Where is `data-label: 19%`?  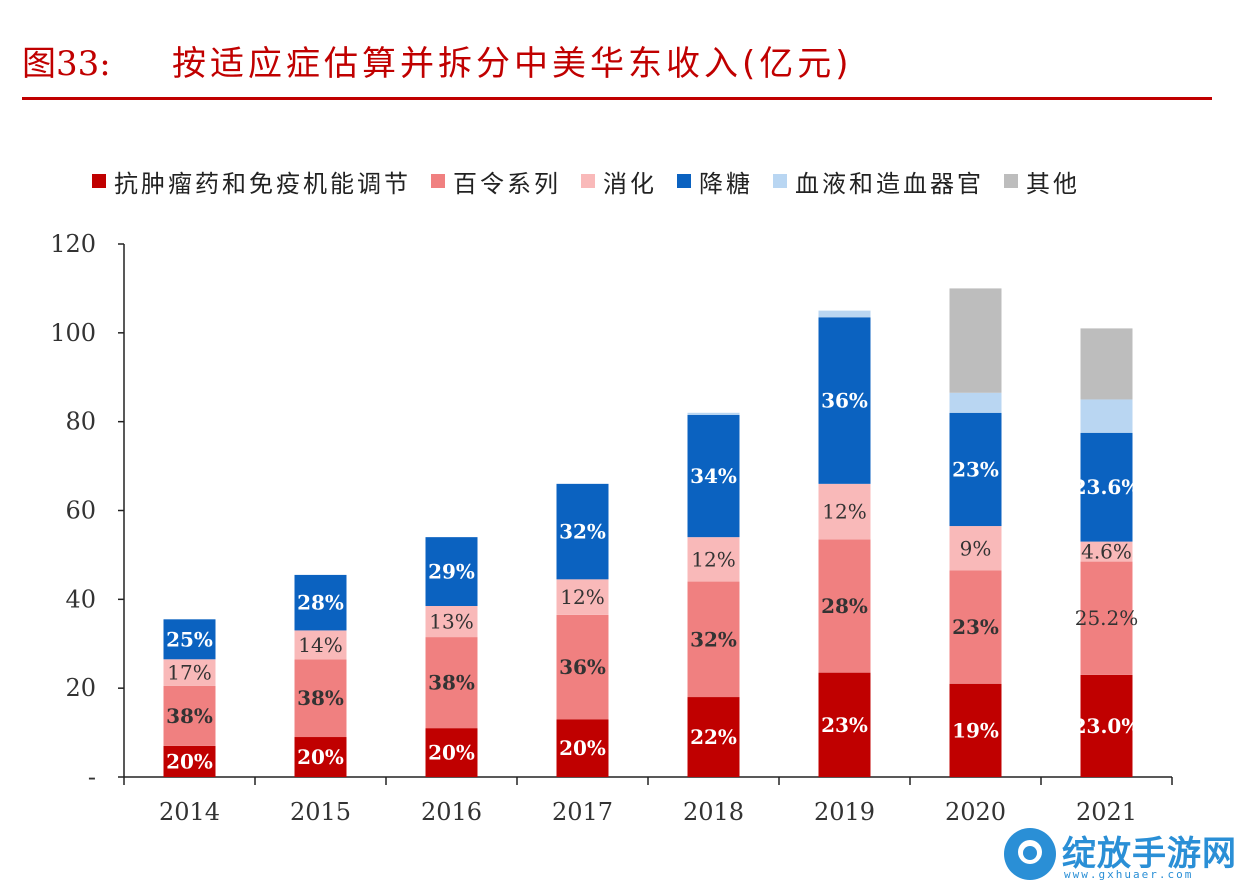 data-label: 19% is located at coordinates (975, 730).